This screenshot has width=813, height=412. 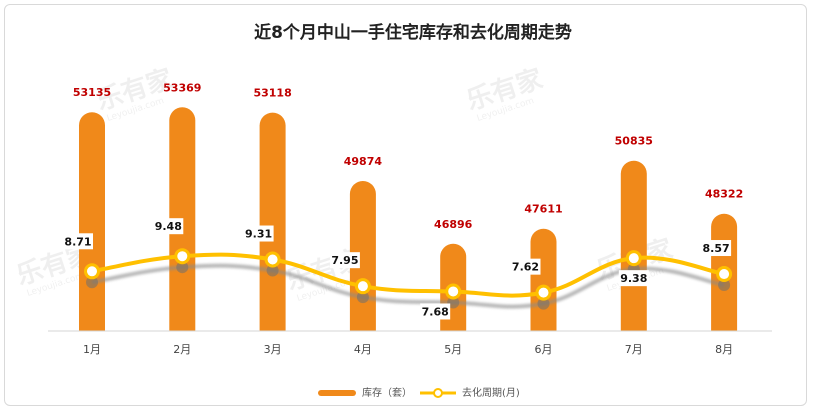 What do you see at coordinates (453, 349) in the screenshot?
I see `x-tick-label: 5月` at bounding box center [453, 349].